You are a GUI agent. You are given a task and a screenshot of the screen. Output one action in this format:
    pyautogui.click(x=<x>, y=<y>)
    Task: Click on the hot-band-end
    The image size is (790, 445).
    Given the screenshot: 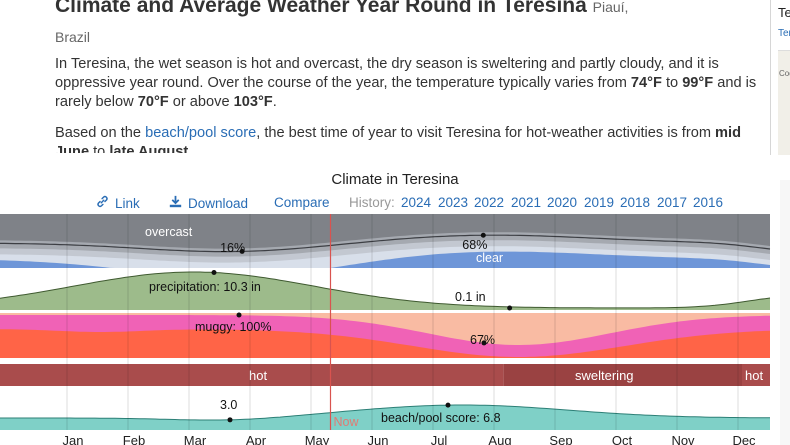 What is the action you would take?
    pyautogui.click(x=756, y=375)
    